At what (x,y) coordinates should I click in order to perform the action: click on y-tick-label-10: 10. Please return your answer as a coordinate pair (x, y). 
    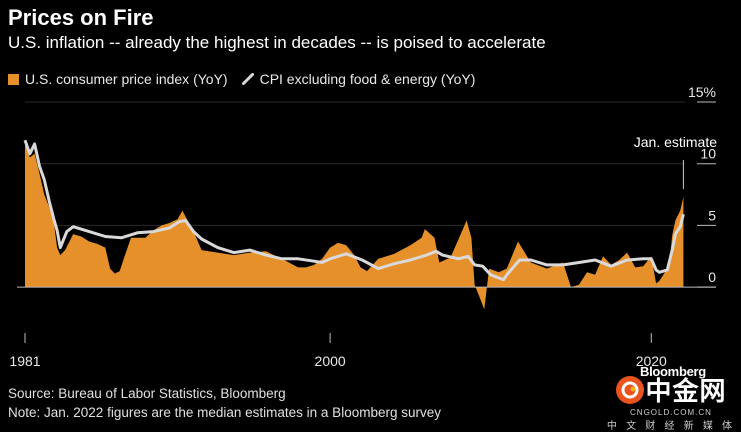
    Looking at the image, I should click on (708, 154).